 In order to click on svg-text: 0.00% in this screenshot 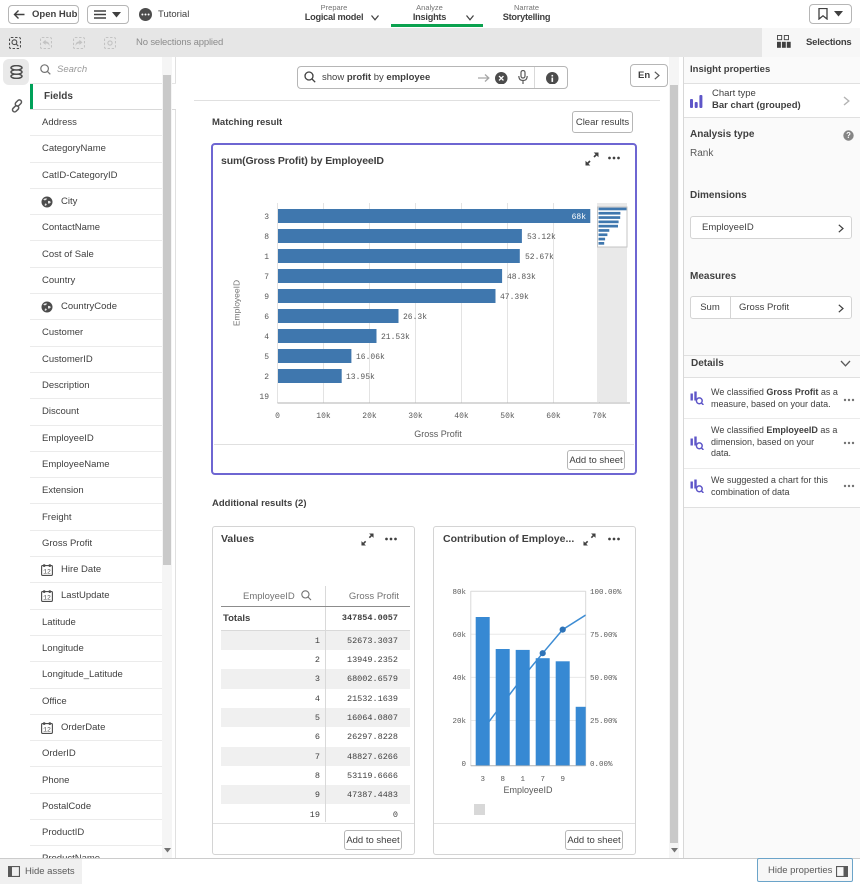, I will do `click(601, 765)`.